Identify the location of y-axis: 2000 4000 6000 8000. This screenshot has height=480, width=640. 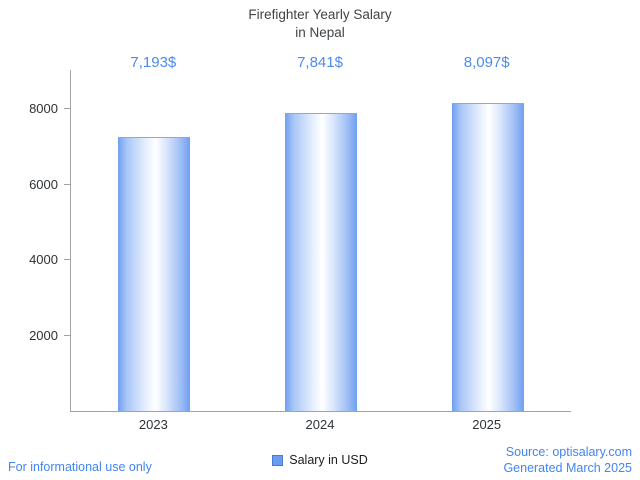
(35, 240).